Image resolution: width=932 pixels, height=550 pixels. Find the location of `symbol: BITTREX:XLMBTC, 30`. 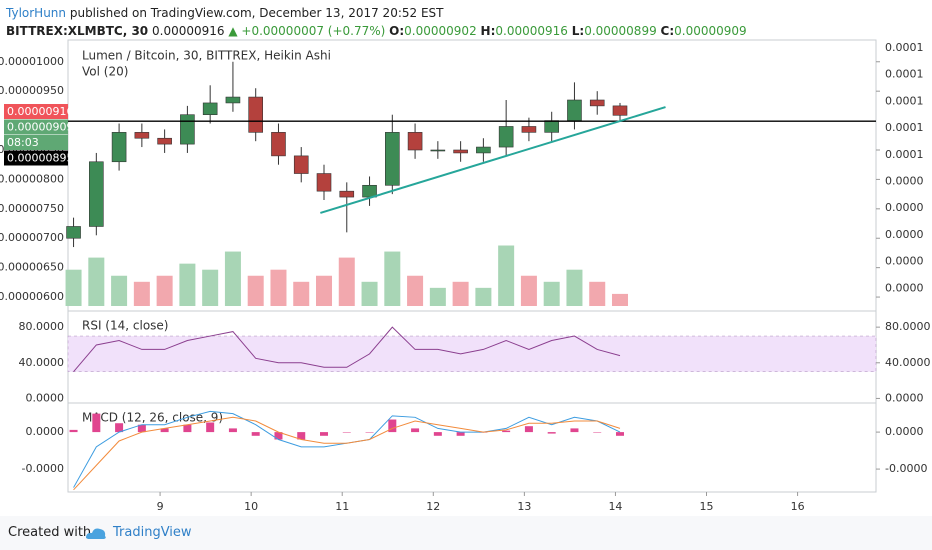

symbol: BITTREX:XLMBTC, 30 is located at coordinates (77, 31).